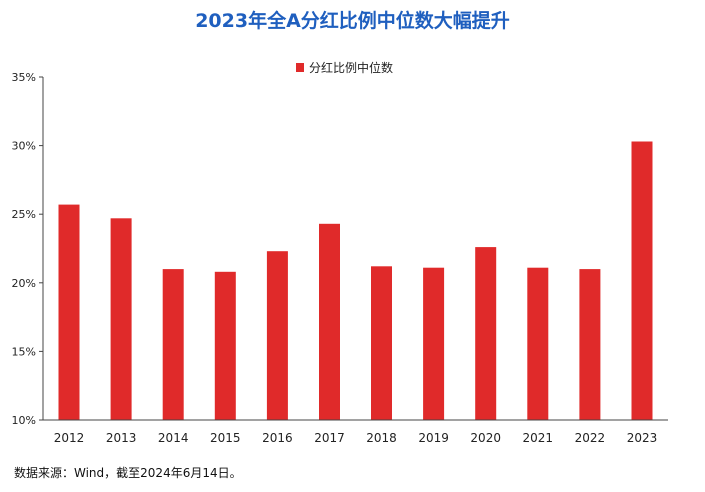 The image size is (705, 492). What do you see at coordinates (24, 283) in the screenshot?
I see `y-tick-label: 20%` at bounding box center [24, 283].